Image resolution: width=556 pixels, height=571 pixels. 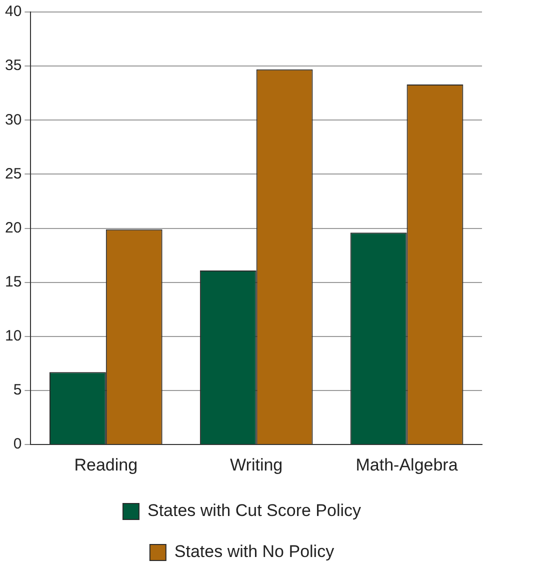 I want to click on y-tick-label: 40, so click(x=13, y=11).